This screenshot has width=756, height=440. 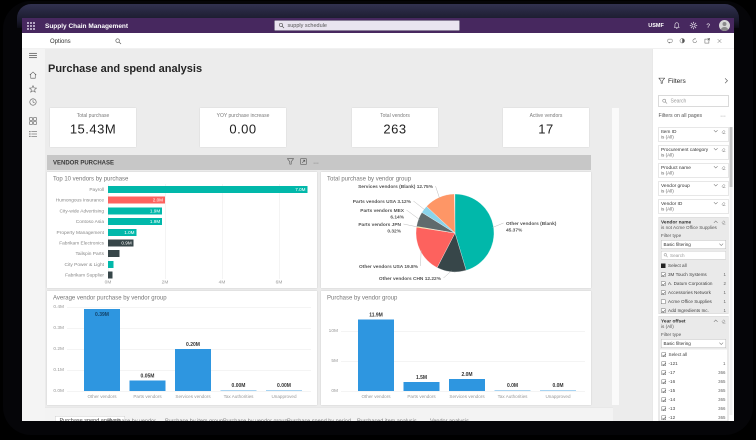 What do you see at coordinates (724, 25) in the screenshot?
I see `avatar` at bounding box center [724, 25].